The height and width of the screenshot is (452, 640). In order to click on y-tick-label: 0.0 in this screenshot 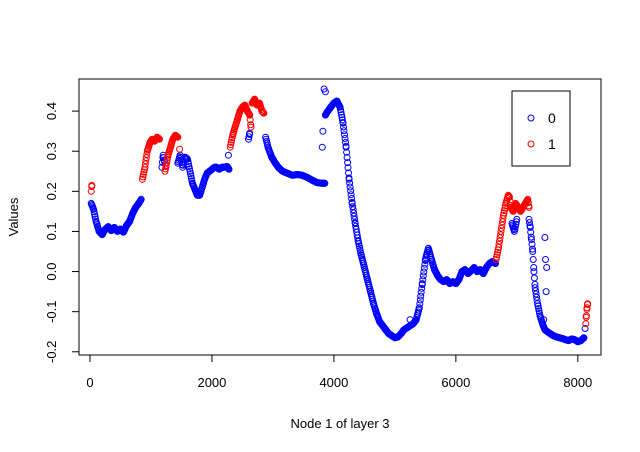, I will do `click(51, 272)`.